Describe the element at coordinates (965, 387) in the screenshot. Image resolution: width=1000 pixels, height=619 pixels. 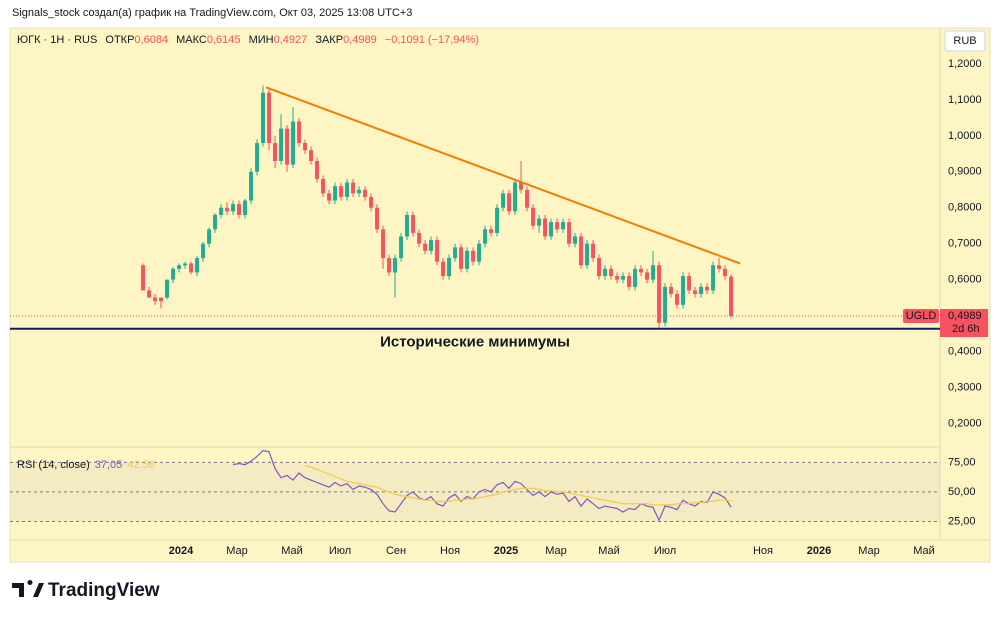
I see `y-tick-label: 0,3000` at that location.